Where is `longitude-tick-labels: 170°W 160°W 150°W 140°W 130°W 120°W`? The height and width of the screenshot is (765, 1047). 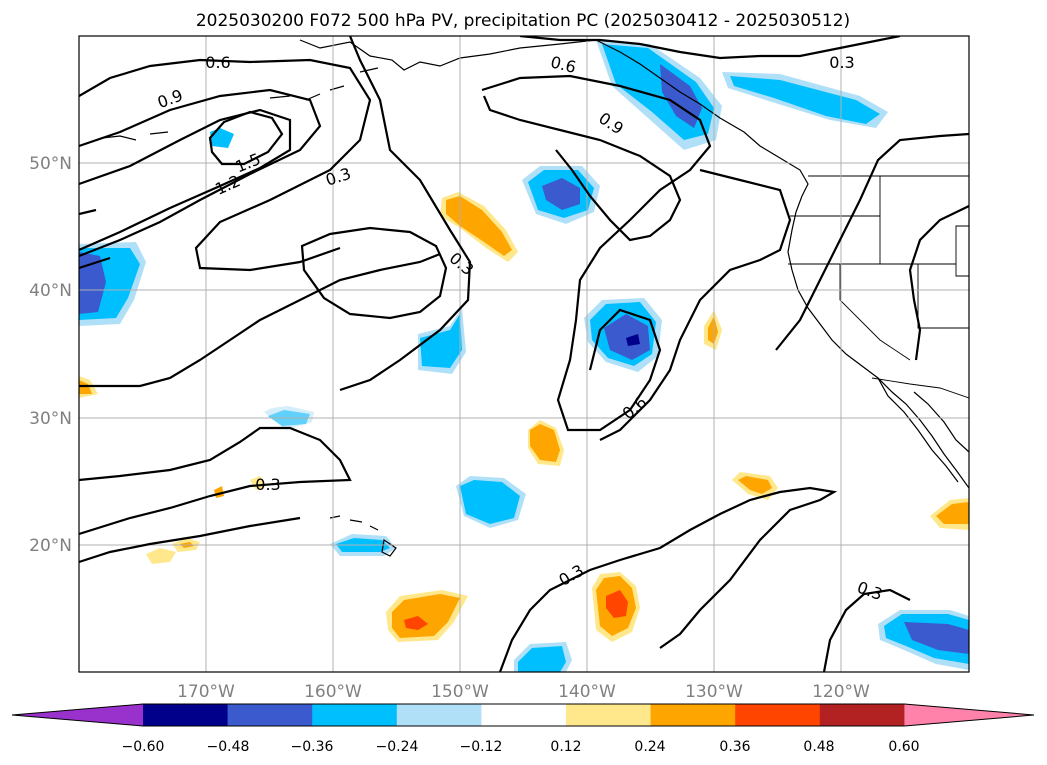
longitude-tick-labels: 170°W 160°W 150°W 140°W 130°W 120°W is located at coordinates (523, 692).